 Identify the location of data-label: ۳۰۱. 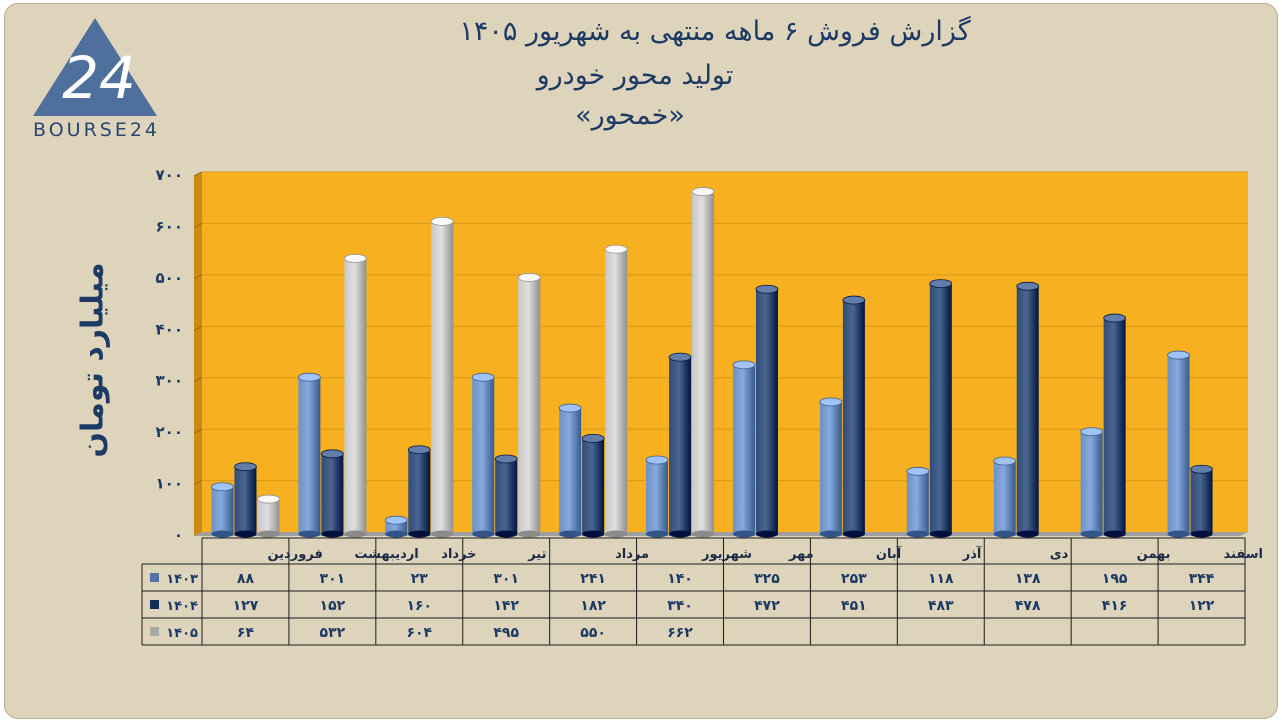
(333, 579).